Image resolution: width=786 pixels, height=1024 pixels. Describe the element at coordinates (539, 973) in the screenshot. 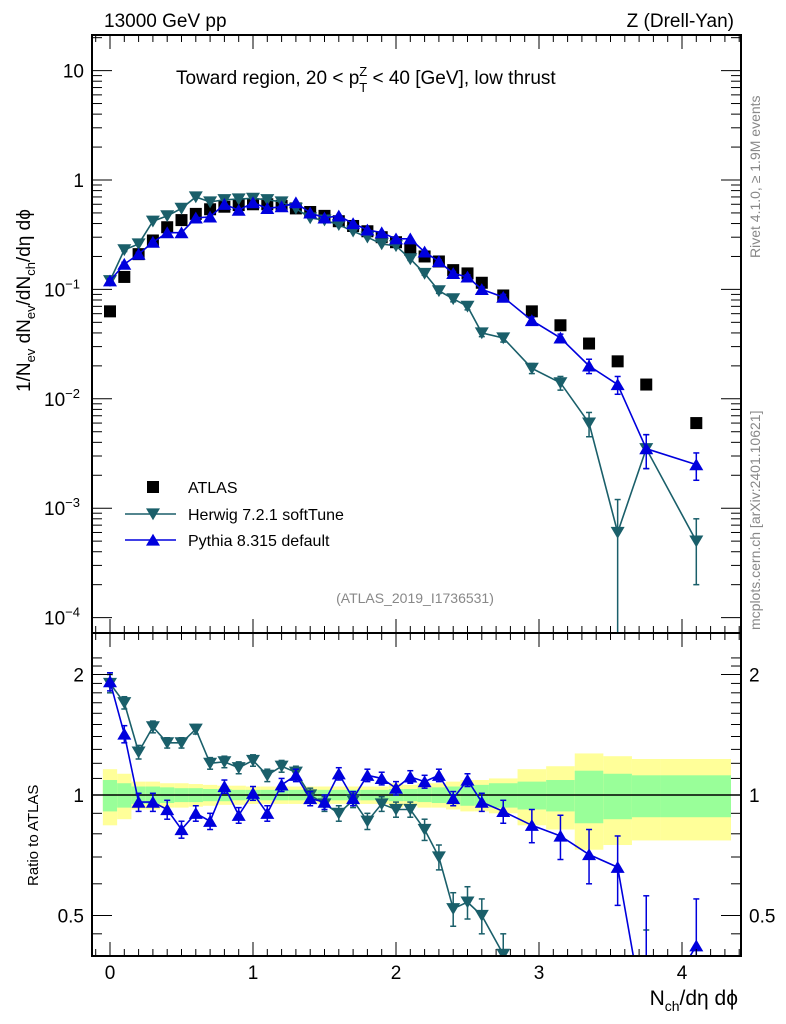

I see `x-tick-label: 3` at that location.